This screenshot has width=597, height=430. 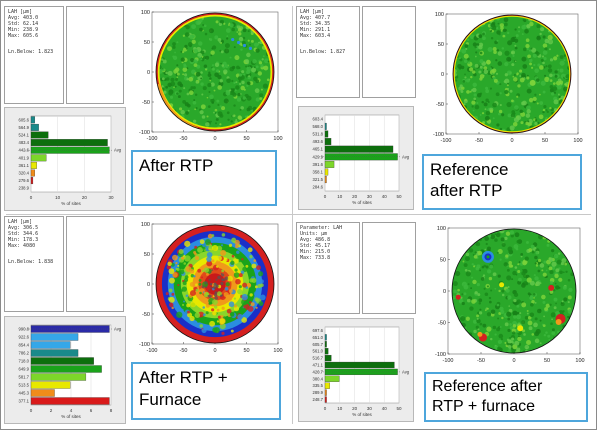 What do you see at coordinates (318, 156) in the screenshot?
I see `histogram-y-tick: 429.9` at bounding box center [318, 156].